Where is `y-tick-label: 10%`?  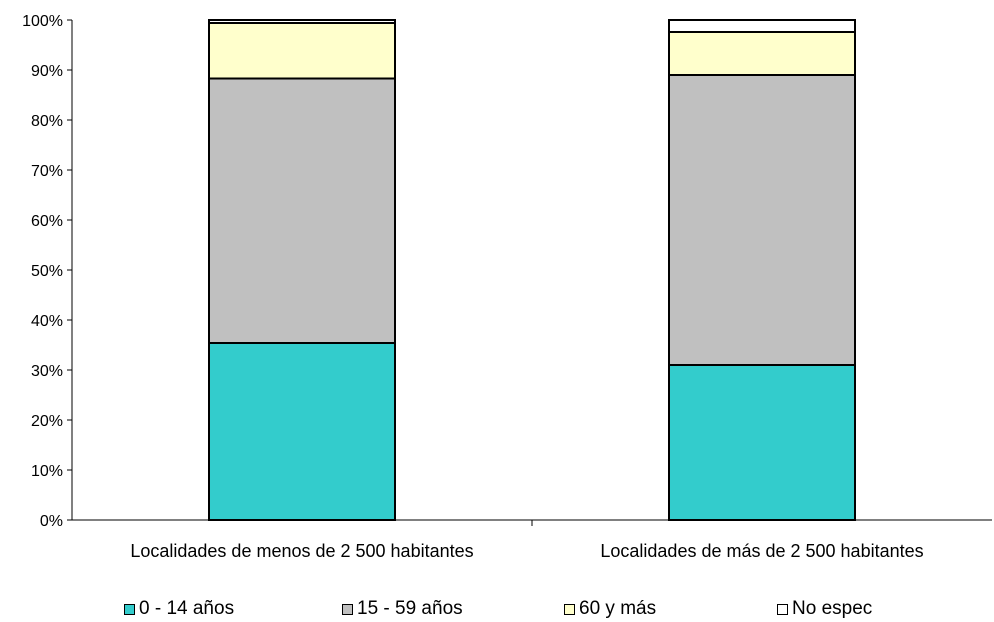
y-tick-label: 10% is located at coordinates (47, 471).